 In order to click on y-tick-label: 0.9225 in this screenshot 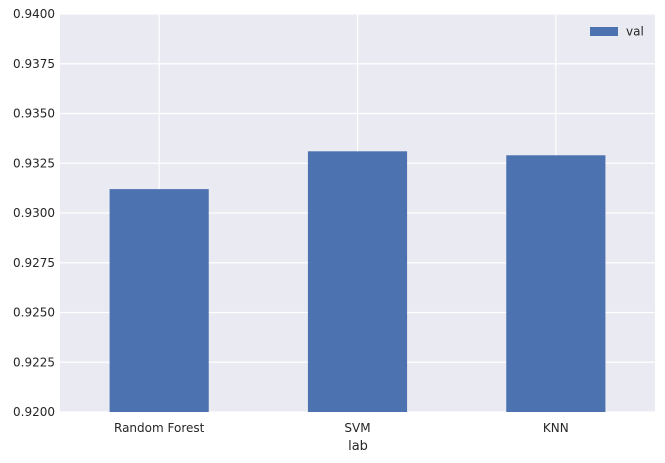, I will do `click(34, 362)`.